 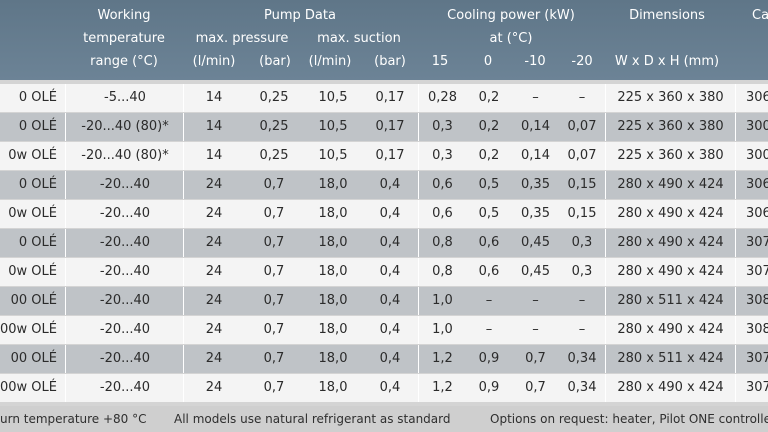 I want to click on cell-cat-no: 3079, so click(x=757, y=242).